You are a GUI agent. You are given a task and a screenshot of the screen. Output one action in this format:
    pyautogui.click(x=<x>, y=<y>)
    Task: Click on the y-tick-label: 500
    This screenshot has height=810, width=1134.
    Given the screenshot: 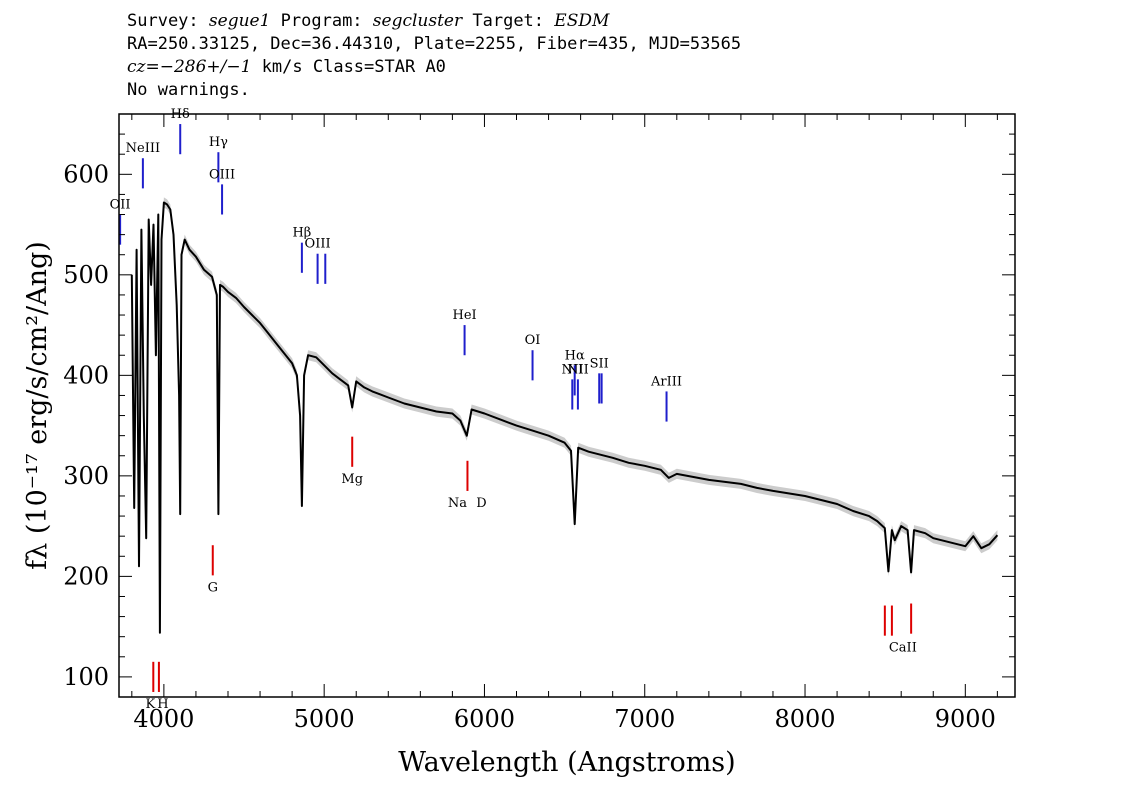 What is the action you would take?
    pyautogui.click(x=86, y=275)
    